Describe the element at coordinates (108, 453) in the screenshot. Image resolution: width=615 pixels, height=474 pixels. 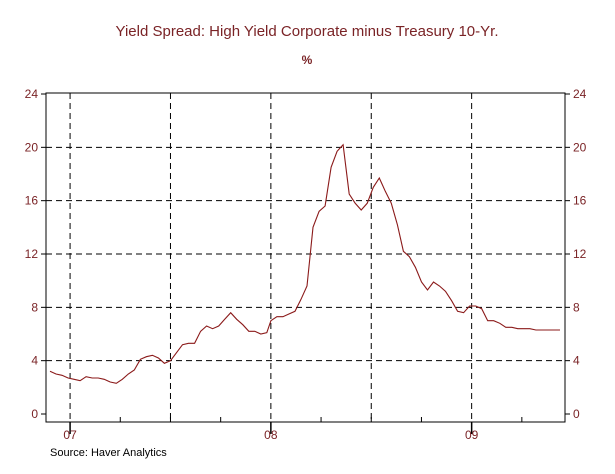
I see `source-note: Source: Haver Analytics` at that location.